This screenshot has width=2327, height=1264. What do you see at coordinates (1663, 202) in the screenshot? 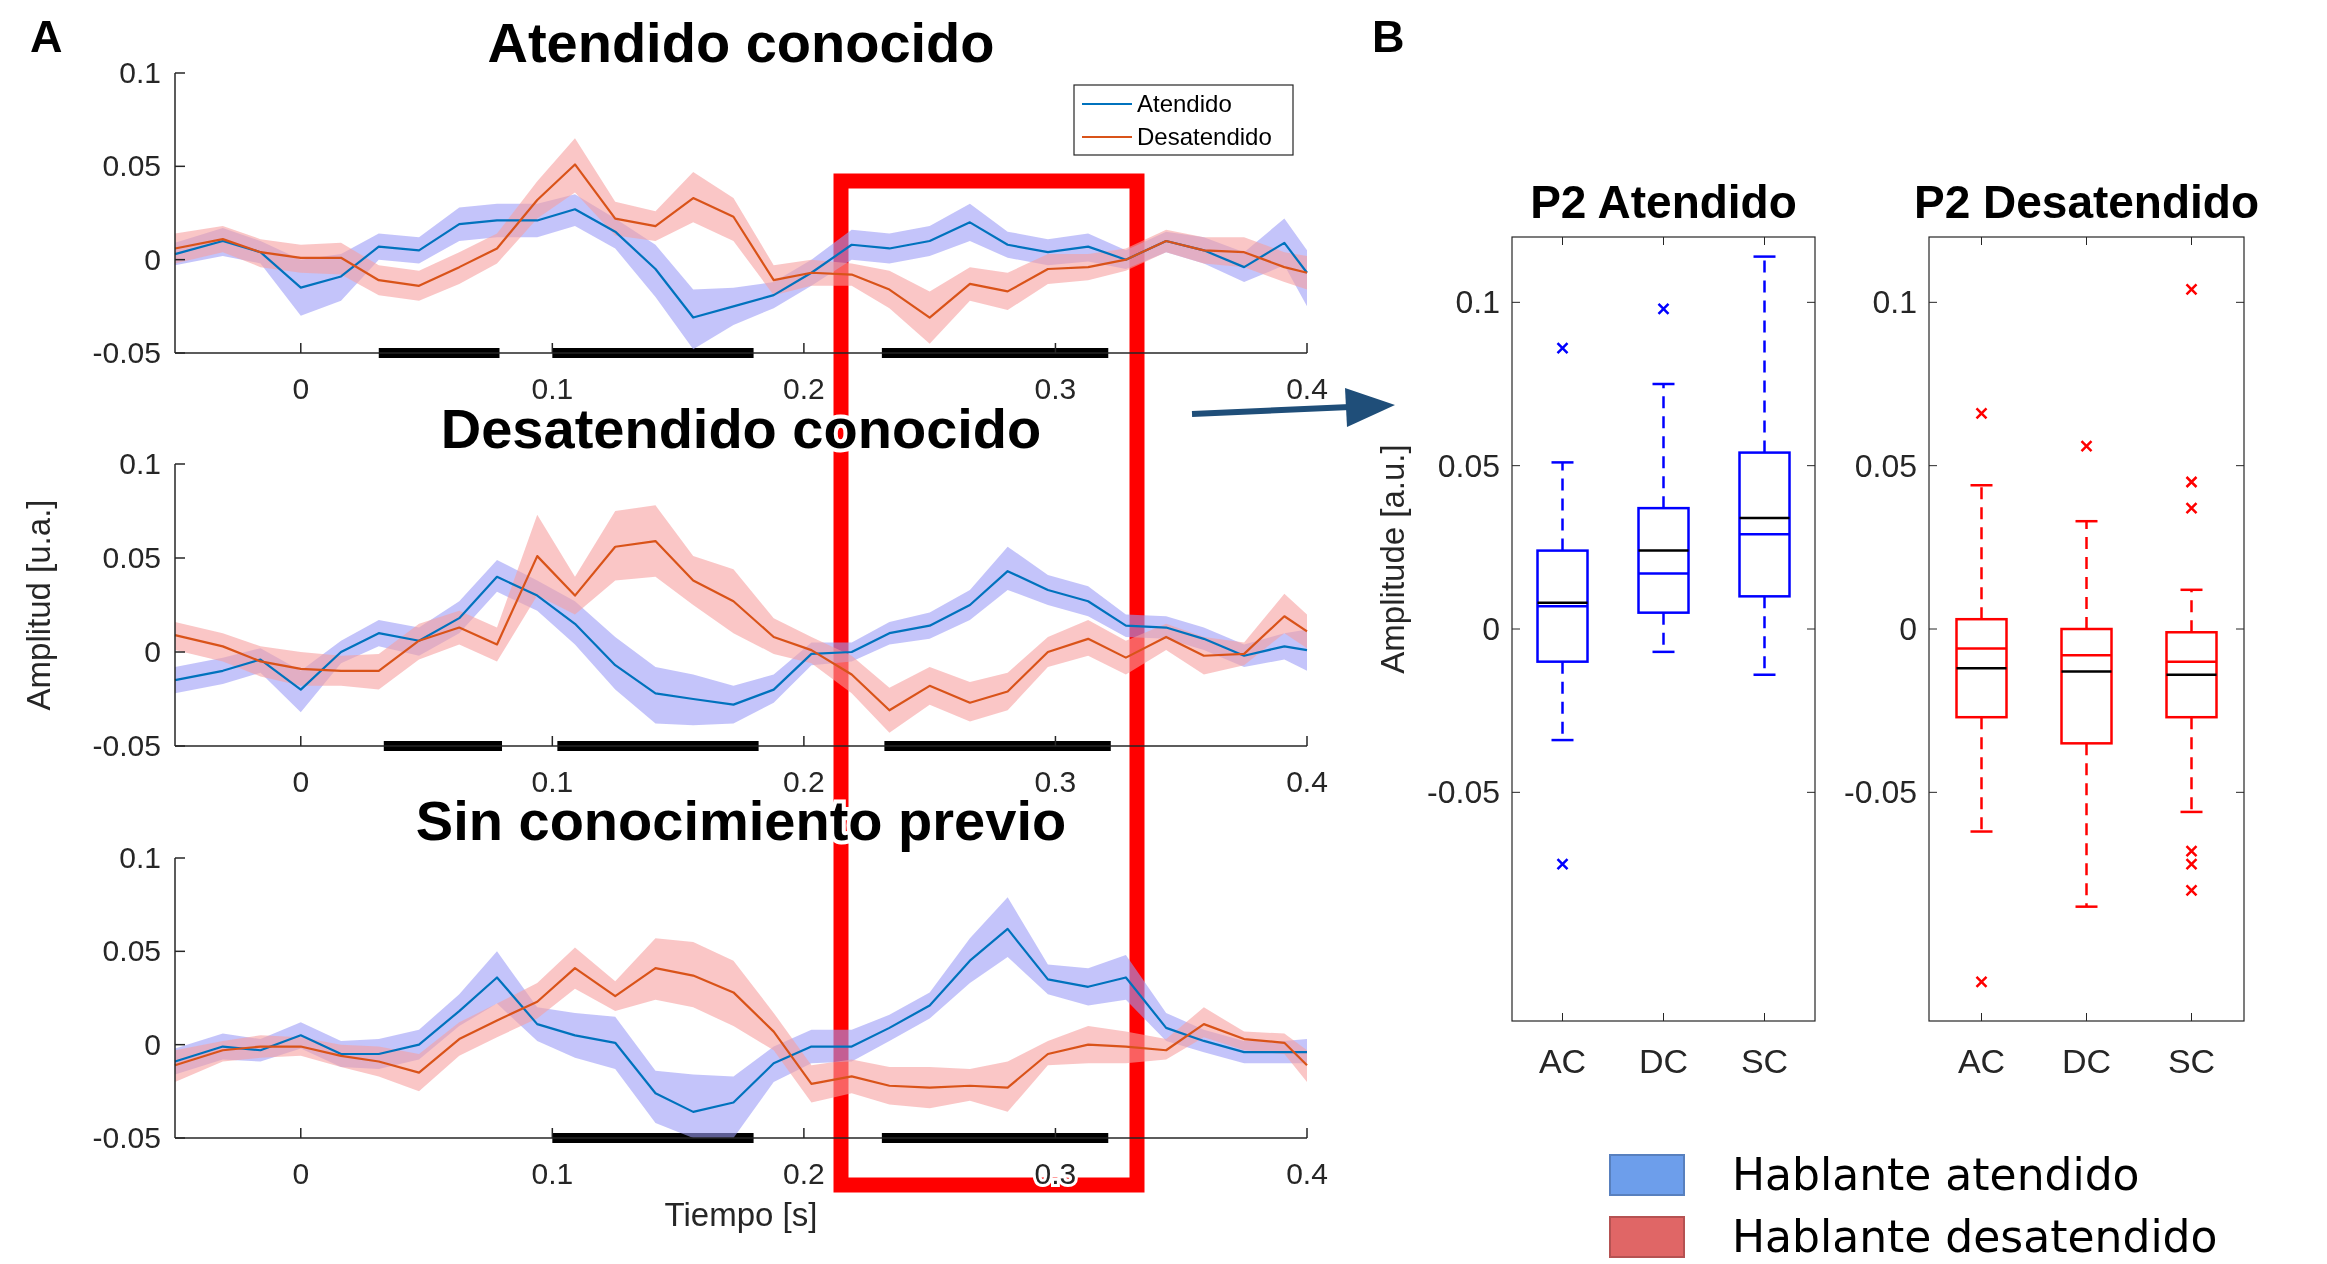
I see `chart-title: P2 Atendido` at bounding box center [1663, 202].